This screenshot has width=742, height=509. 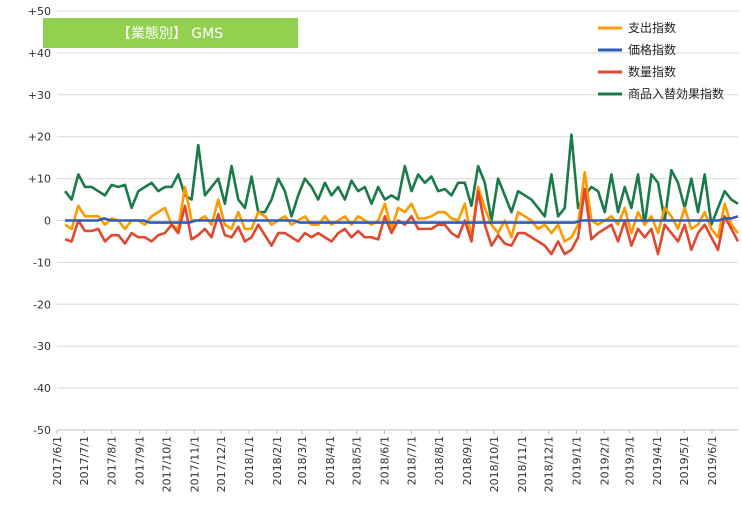 I want to click on x-tick-label: 2018/1/1, so click(x=249, y=460).